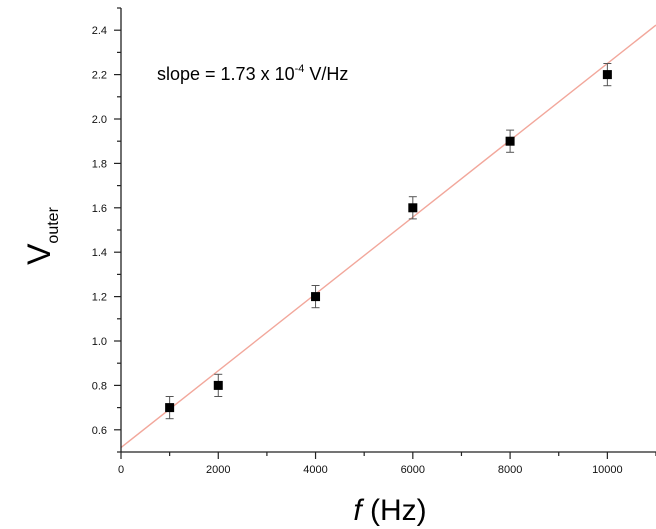  I want to click on y-tick-label: 1.2, so click(99, 298).